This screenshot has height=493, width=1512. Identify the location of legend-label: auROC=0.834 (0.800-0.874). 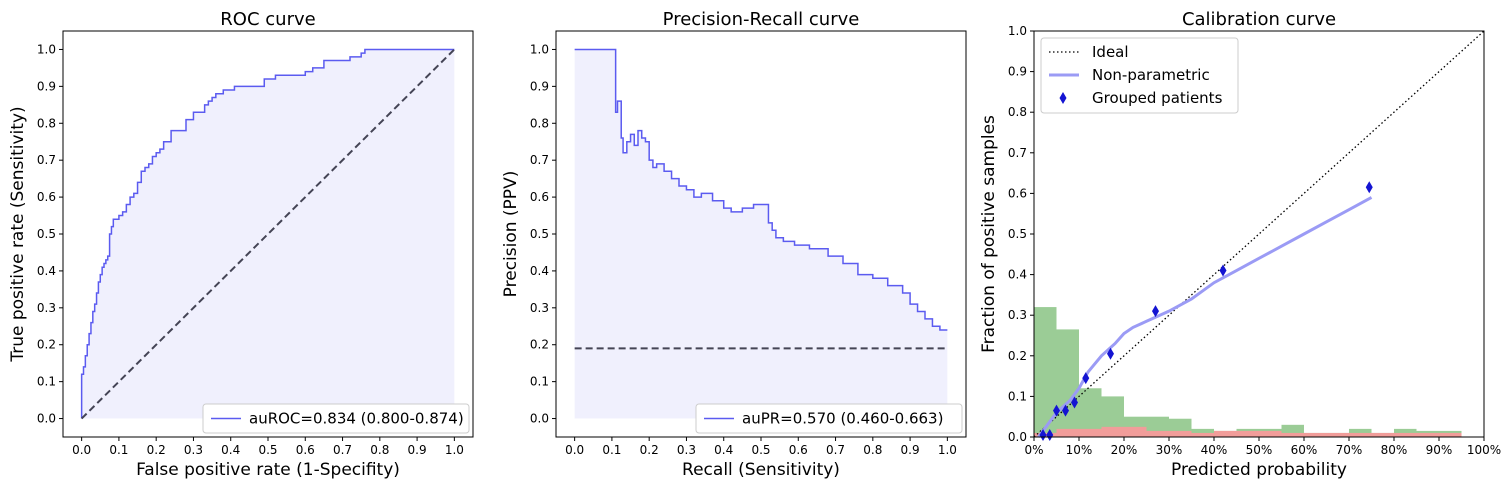
(356, 419).